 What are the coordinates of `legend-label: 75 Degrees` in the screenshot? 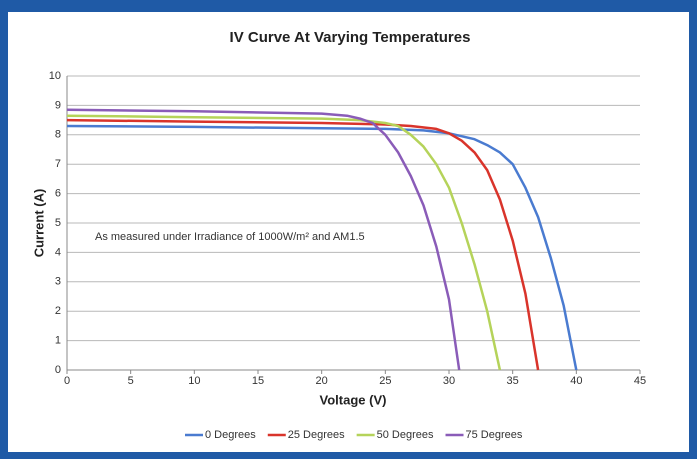 It's located at (494, 435).